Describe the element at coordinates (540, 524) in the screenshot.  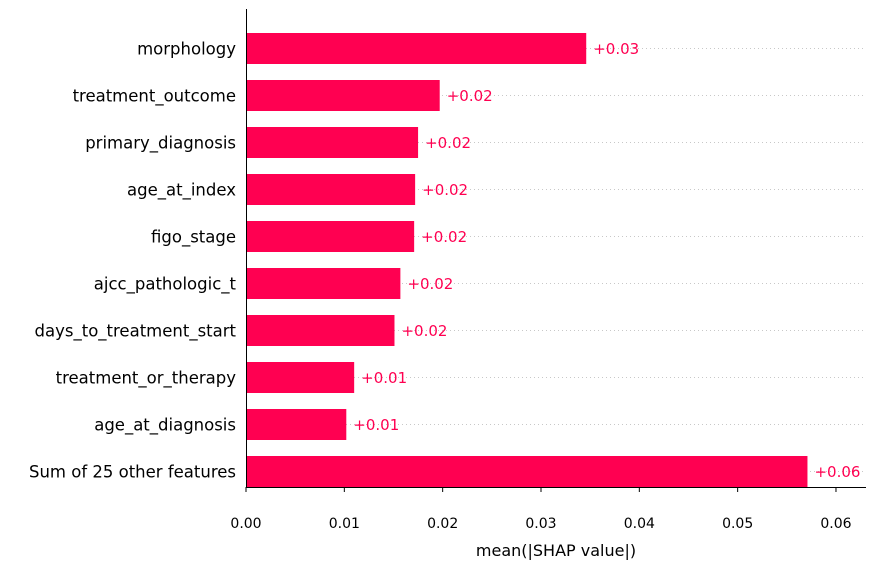
I see `x-tick-label: 0.03` at that location.